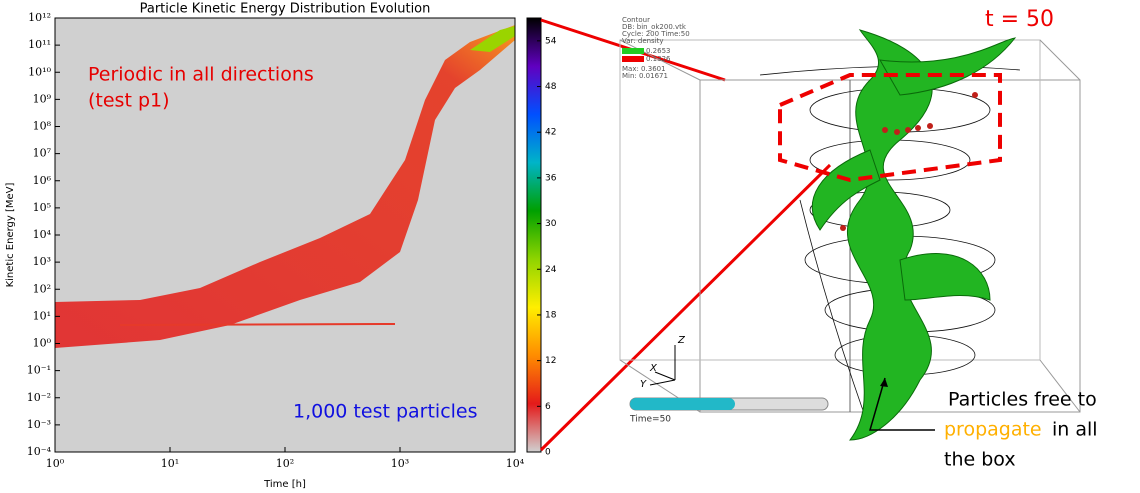  Describe the element at coordinates (42, 288) in the screenshot. I see `y-tick-label: 10²` at that location.